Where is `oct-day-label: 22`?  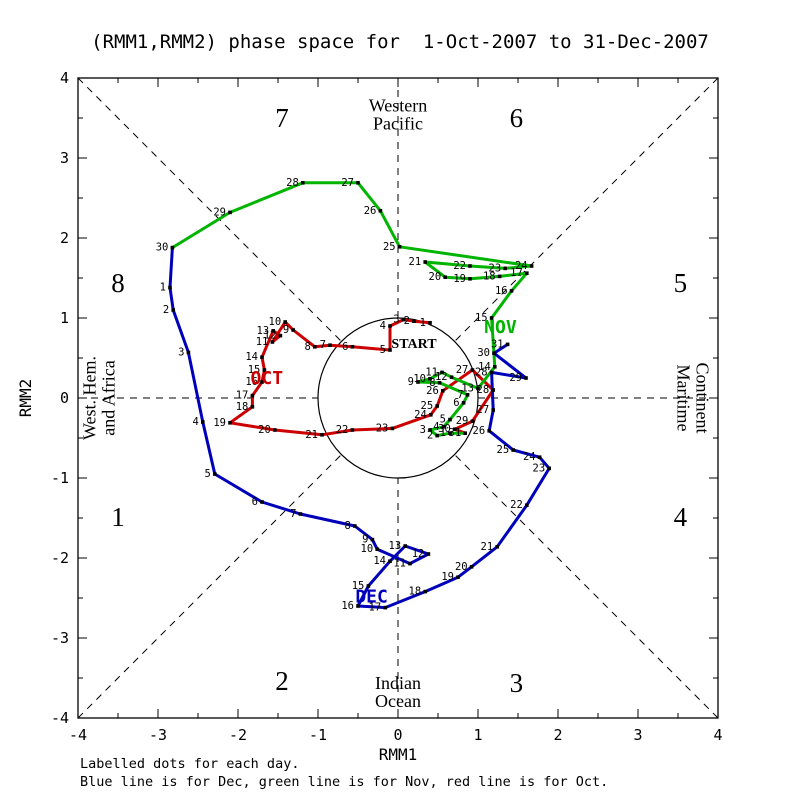 oct-day-label: 22 is located at coordinates (342, 430).